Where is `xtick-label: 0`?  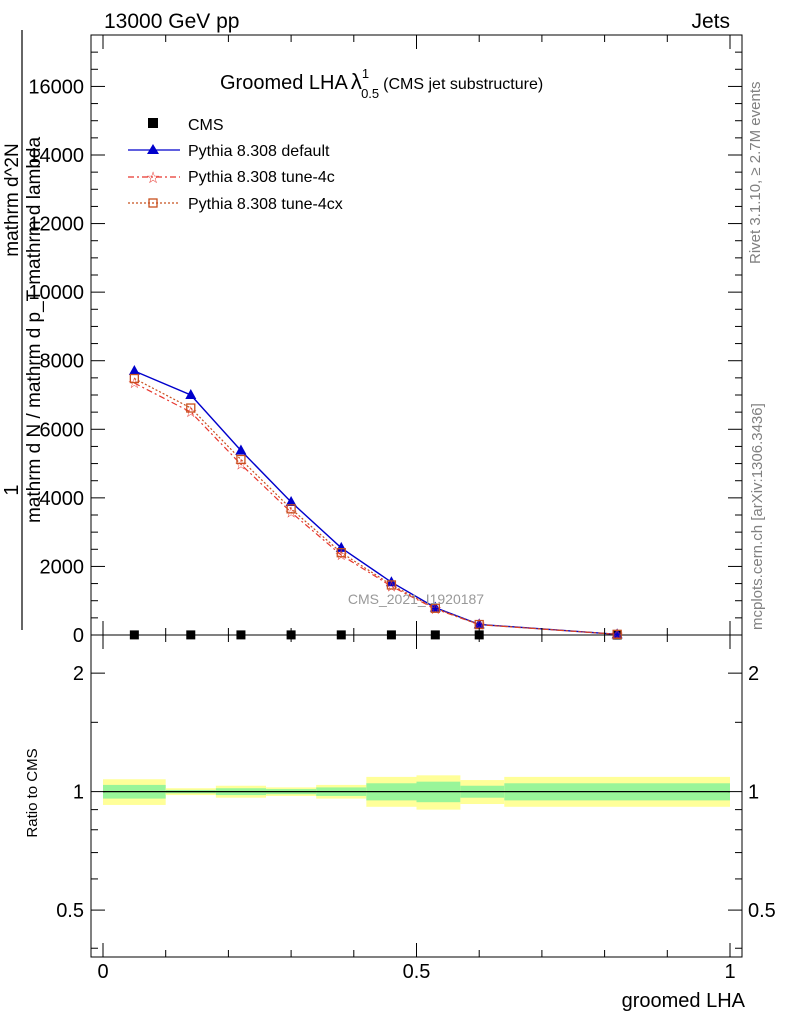
xtick-label: 0 is located at coordinates (102, 972).